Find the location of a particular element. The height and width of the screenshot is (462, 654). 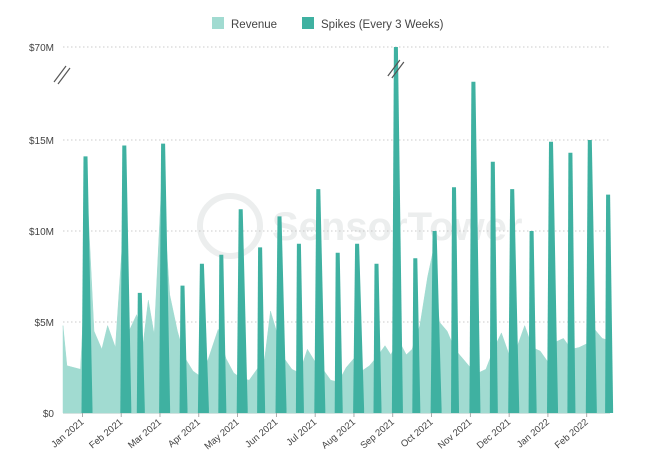

axis-break is located at coordinates (229, 72).